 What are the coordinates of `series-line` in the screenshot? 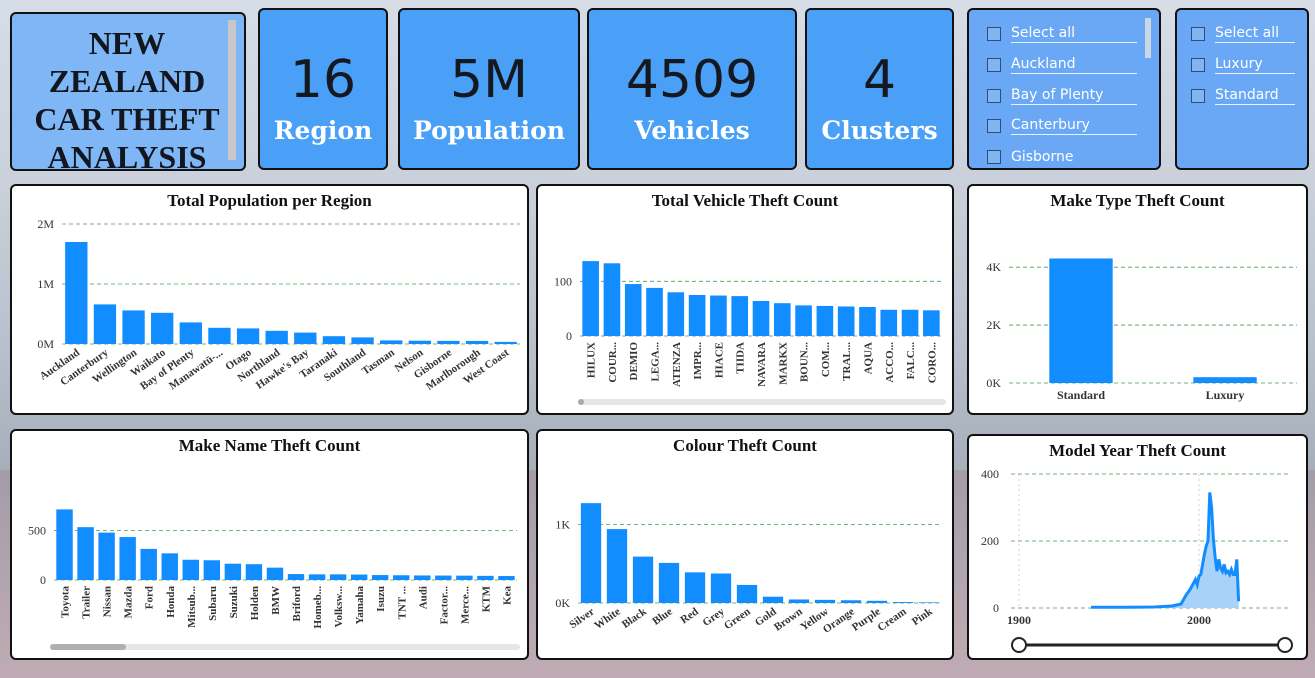 It's located at (1166, 550).